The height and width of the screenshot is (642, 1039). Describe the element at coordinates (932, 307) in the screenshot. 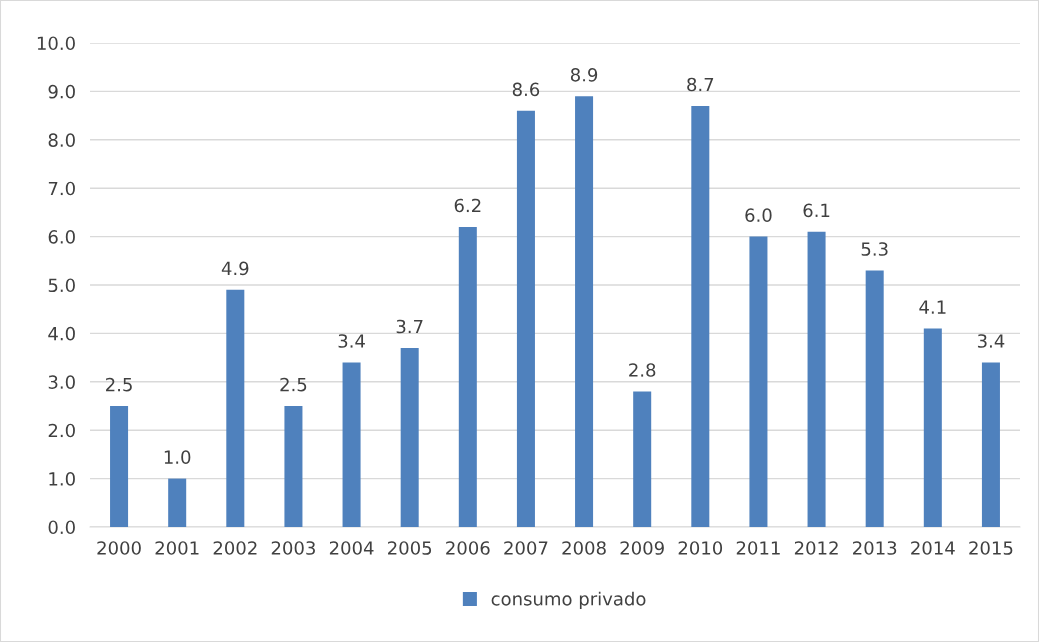

I see `data-label: 4.1` at that location.